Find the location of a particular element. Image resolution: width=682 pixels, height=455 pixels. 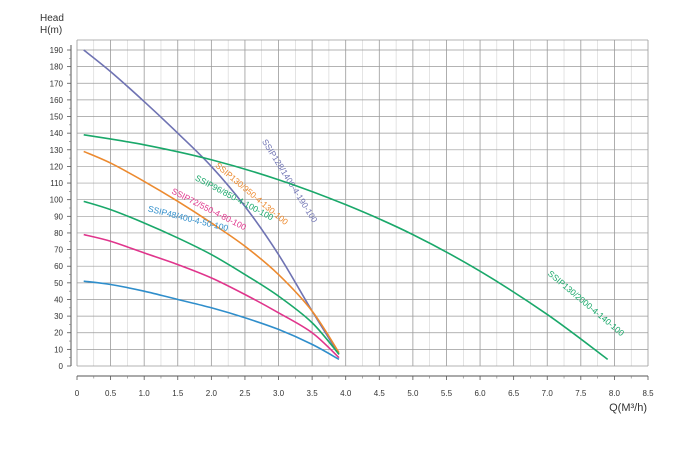

x-tick-label: 6.0 is located at coordinates (480, 393).